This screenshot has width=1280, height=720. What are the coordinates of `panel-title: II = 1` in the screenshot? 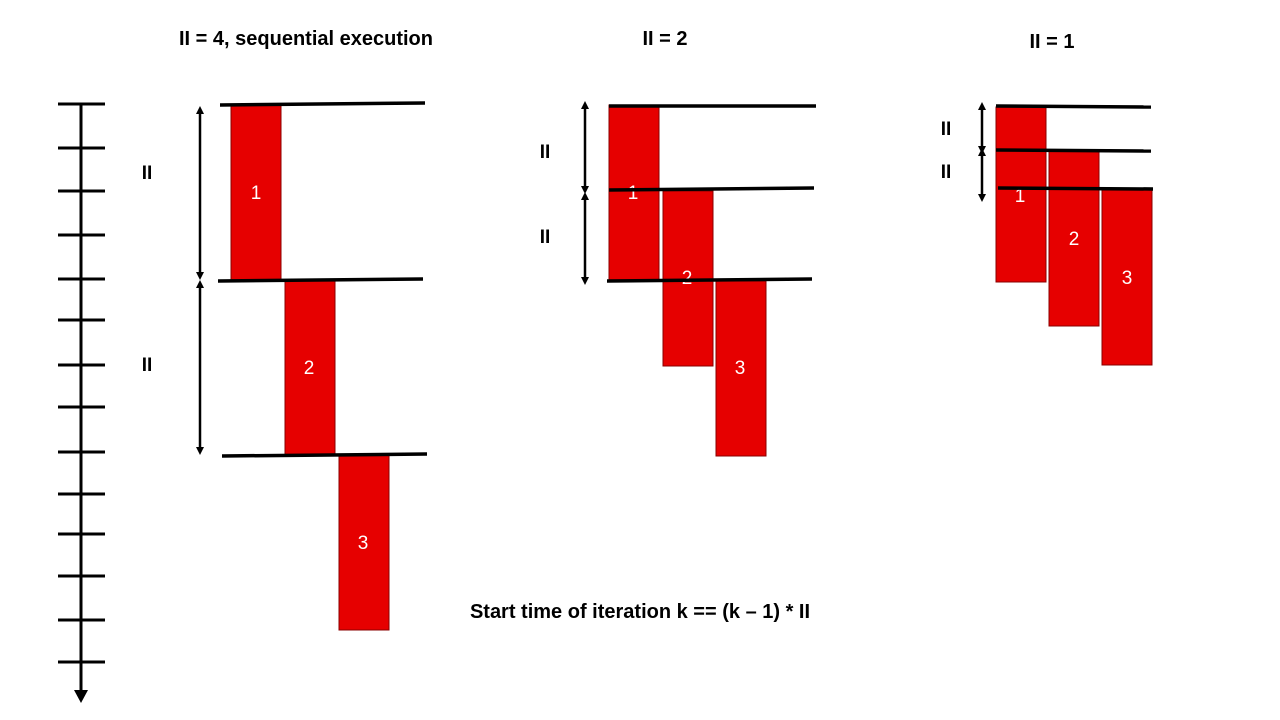 It's located at (1051, 42).